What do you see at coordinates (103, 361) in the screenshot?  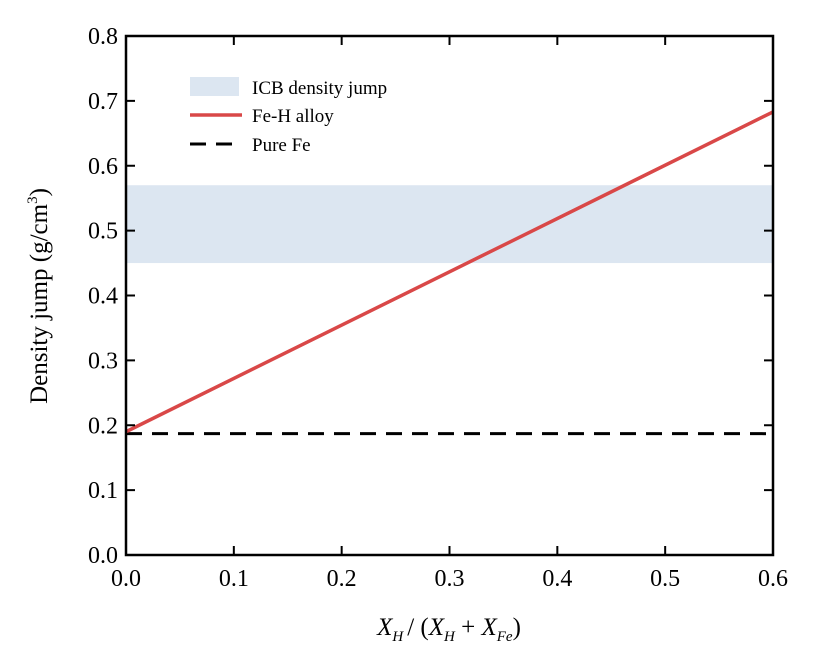 I see `y-tick-label: 0.3` at bounding box center [103, 361].